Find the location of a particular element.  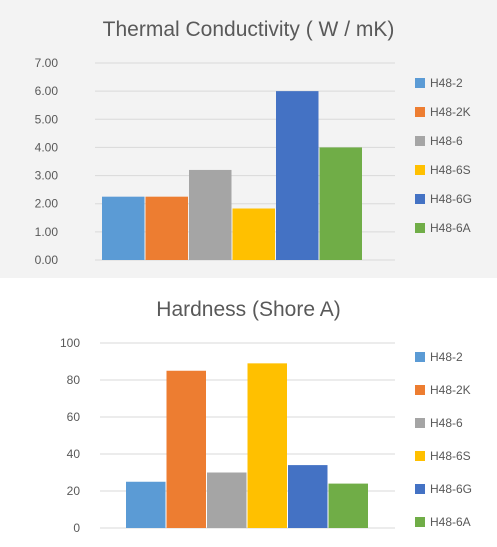

y-tick-label: 0.00 is located at coordinates (47, 260).